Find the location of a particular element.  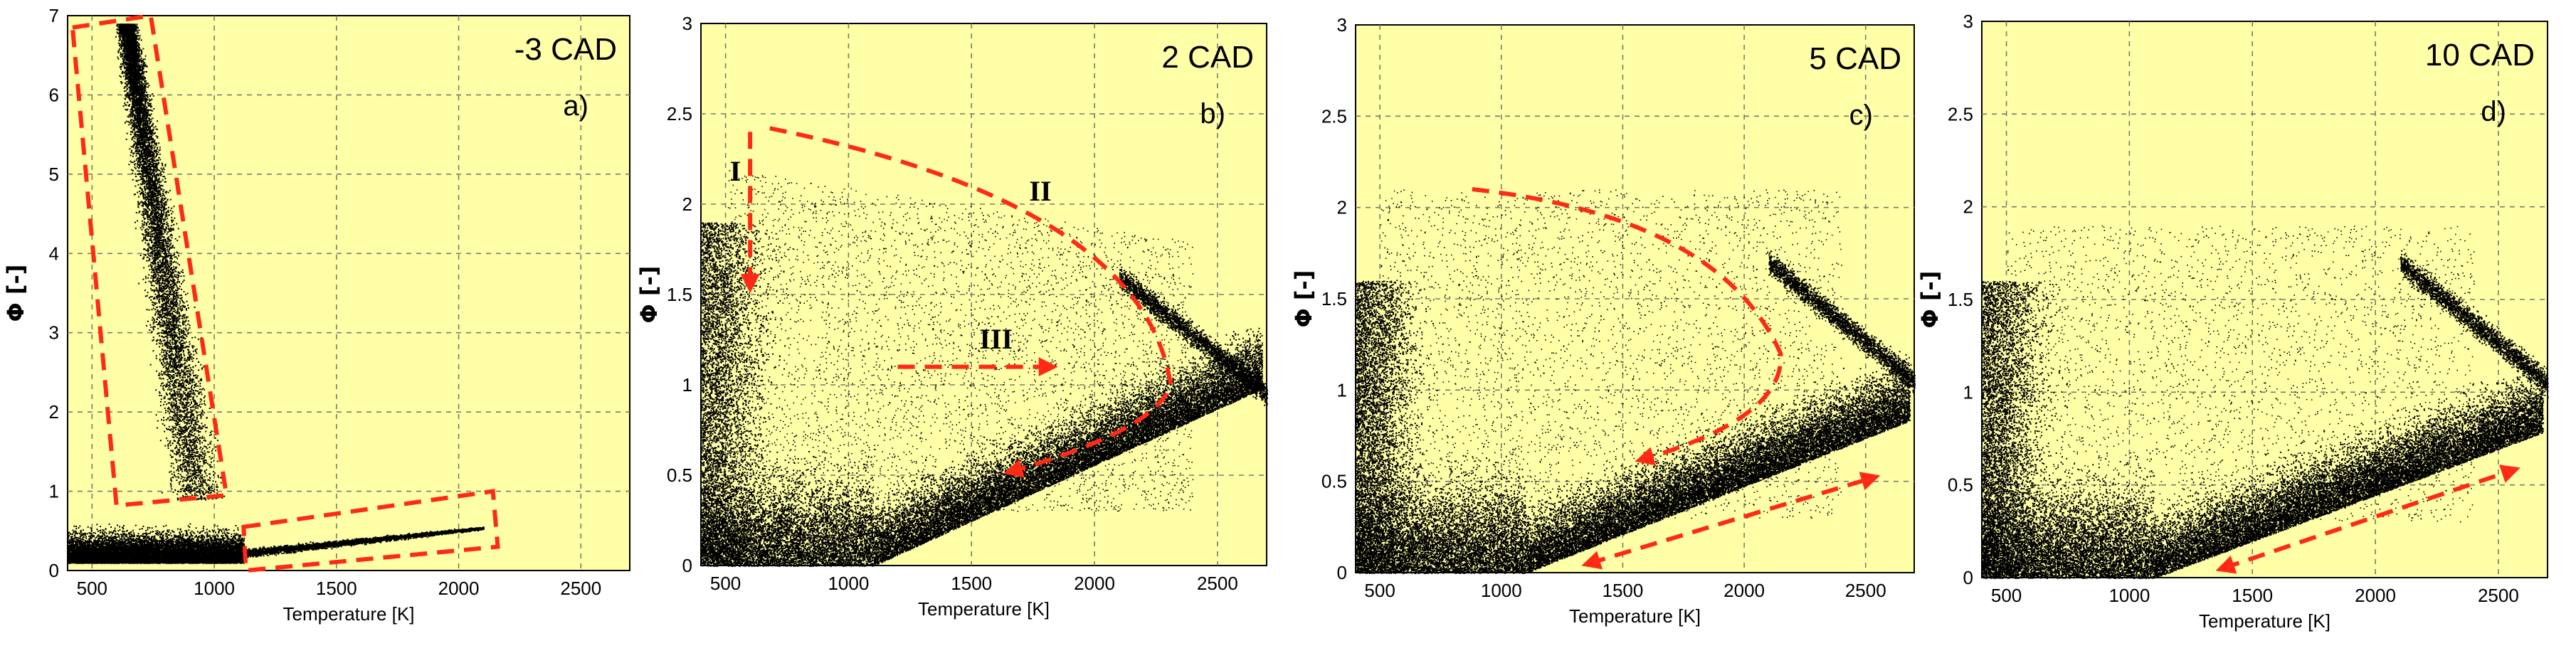

label-II: II is located at coordinates (1040, 191).